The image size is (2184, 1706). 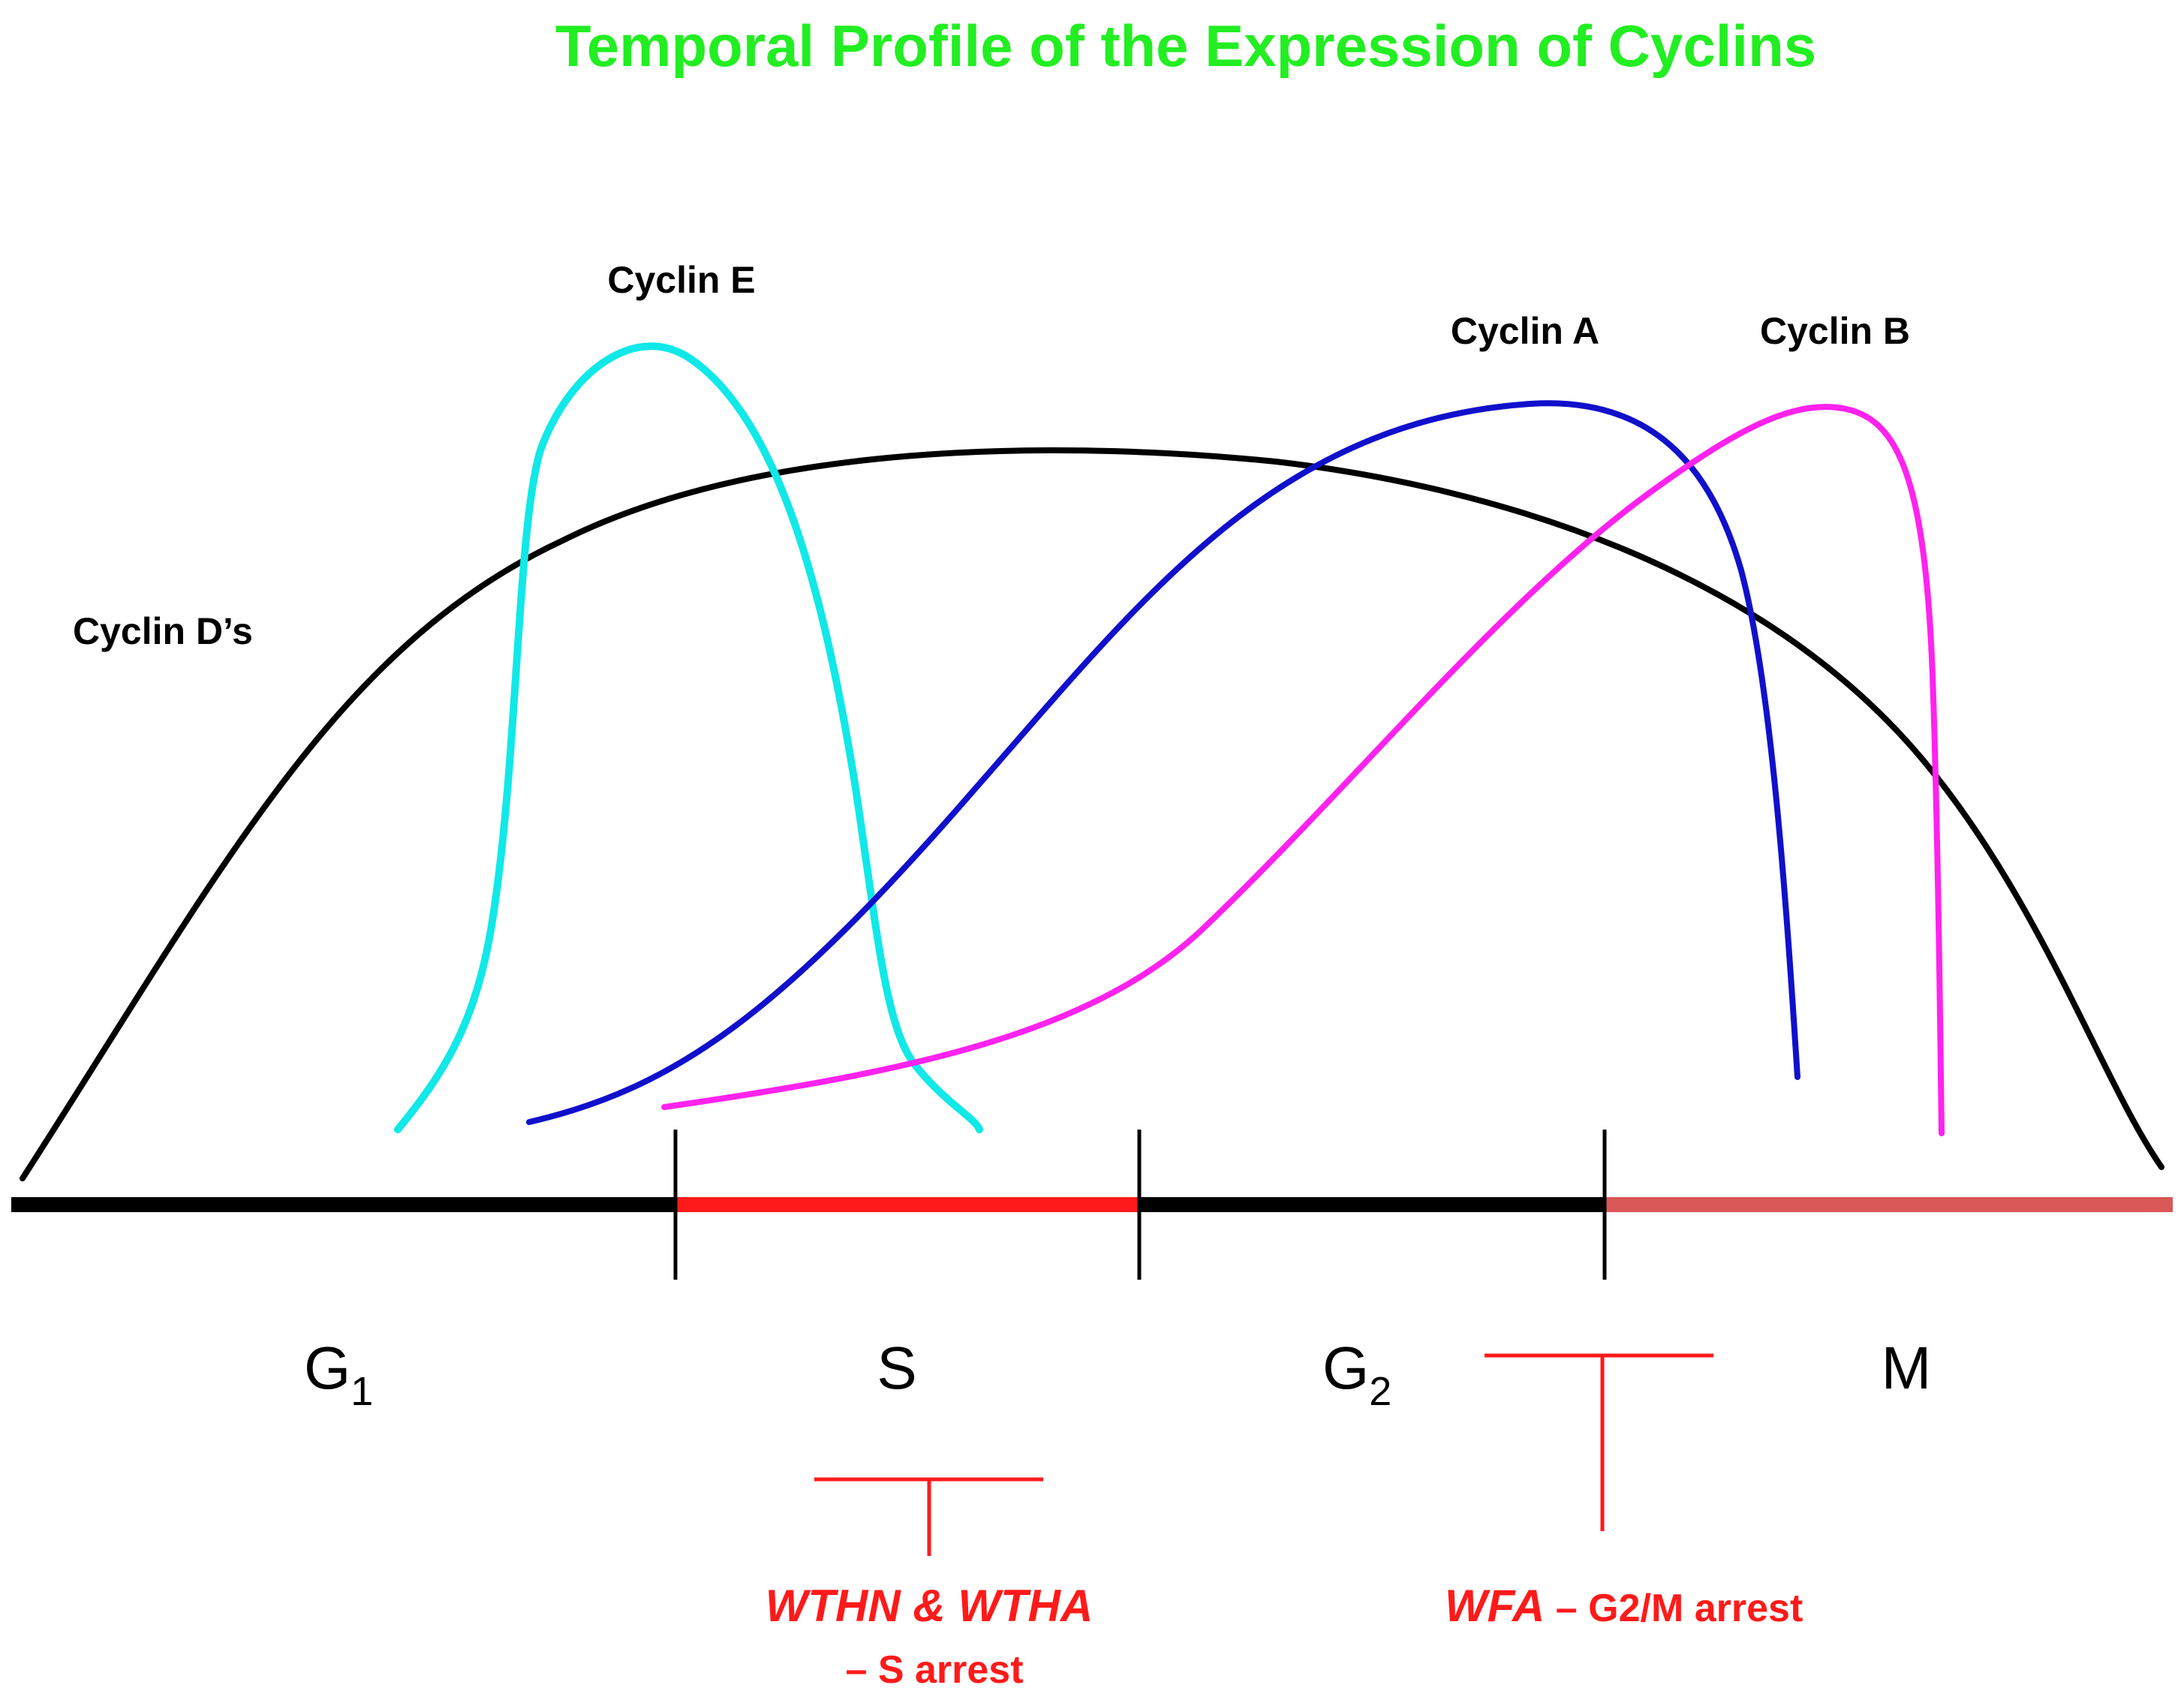 What do you see at coordinates (681, 280) in the screenshot?
I see `cyclin-e-label: Cyclin E` at bounding box center [681, 280].